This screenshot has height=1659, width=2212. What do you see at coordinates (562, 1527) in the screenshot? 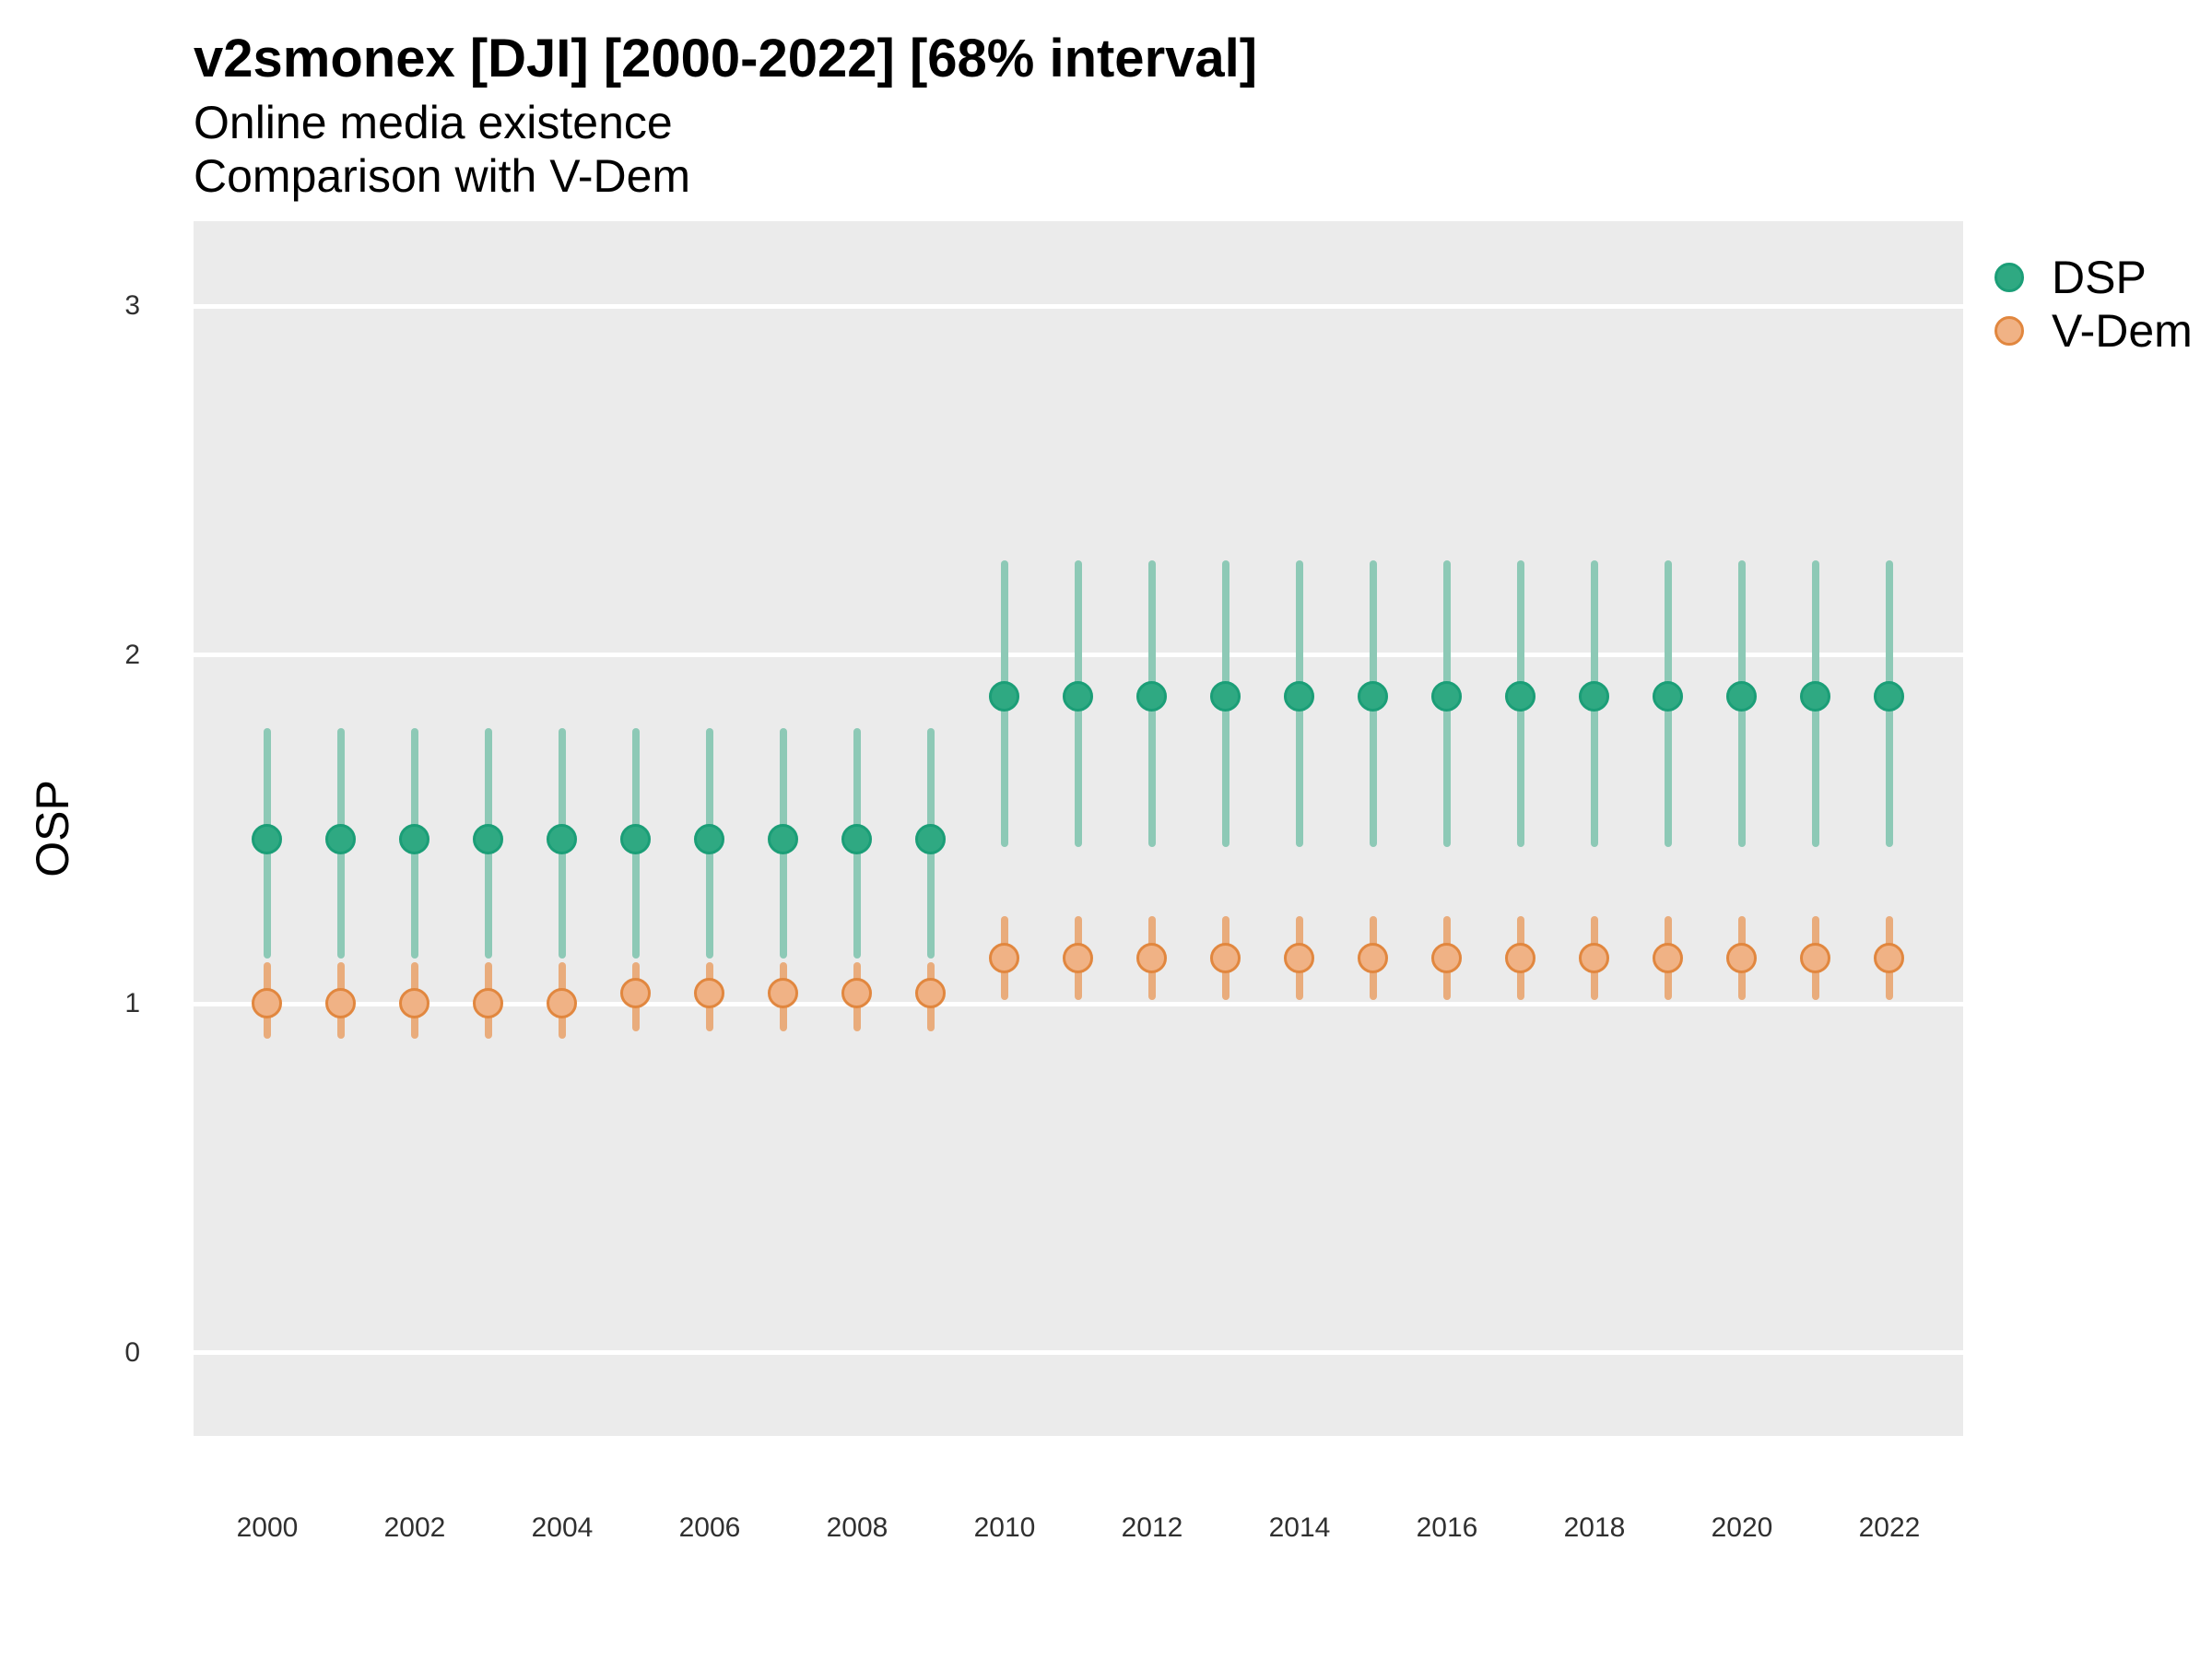
I see `x-tick-label-2004: 2004` at bounding box center [562, 1527].